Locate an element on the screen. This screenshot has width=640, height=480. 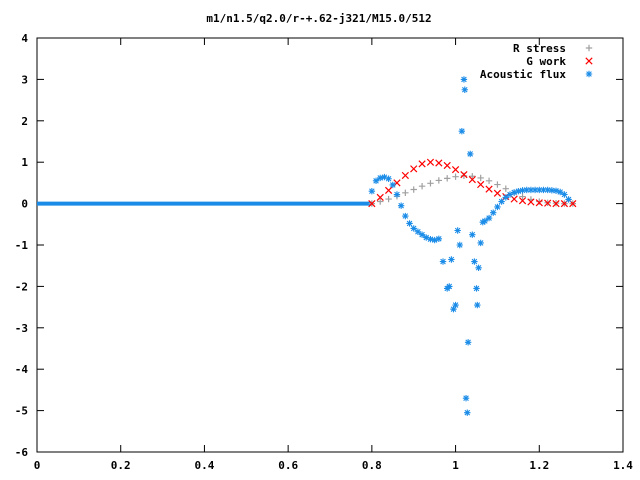
y-tick-label: -6 is located at coordinates (22, 452).